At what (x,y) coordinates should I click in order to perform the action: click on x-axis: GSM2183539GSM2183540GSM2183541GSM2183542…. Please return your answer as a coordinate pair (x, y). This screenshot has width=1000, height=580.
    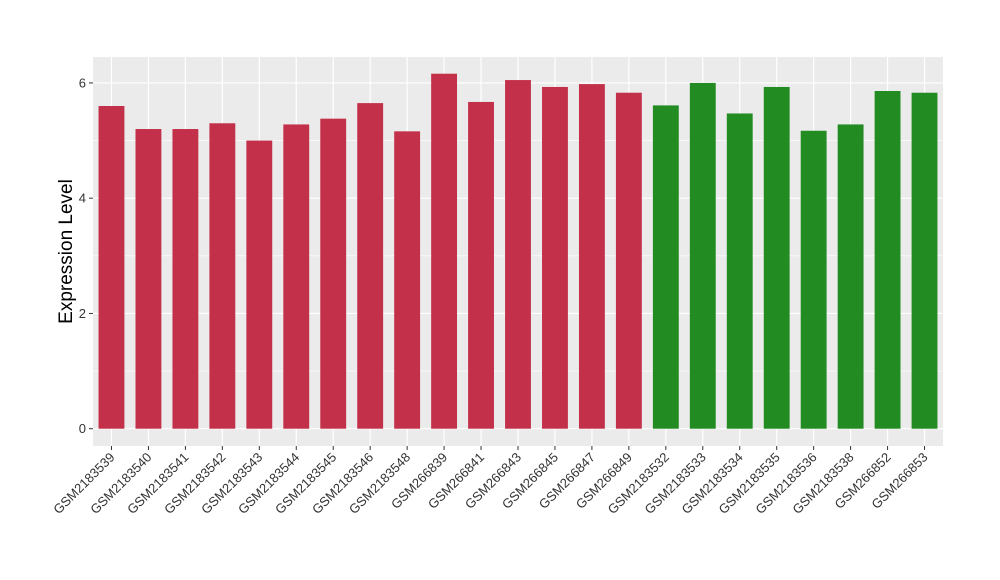
    Looking at the image, I should click on (490, 481).